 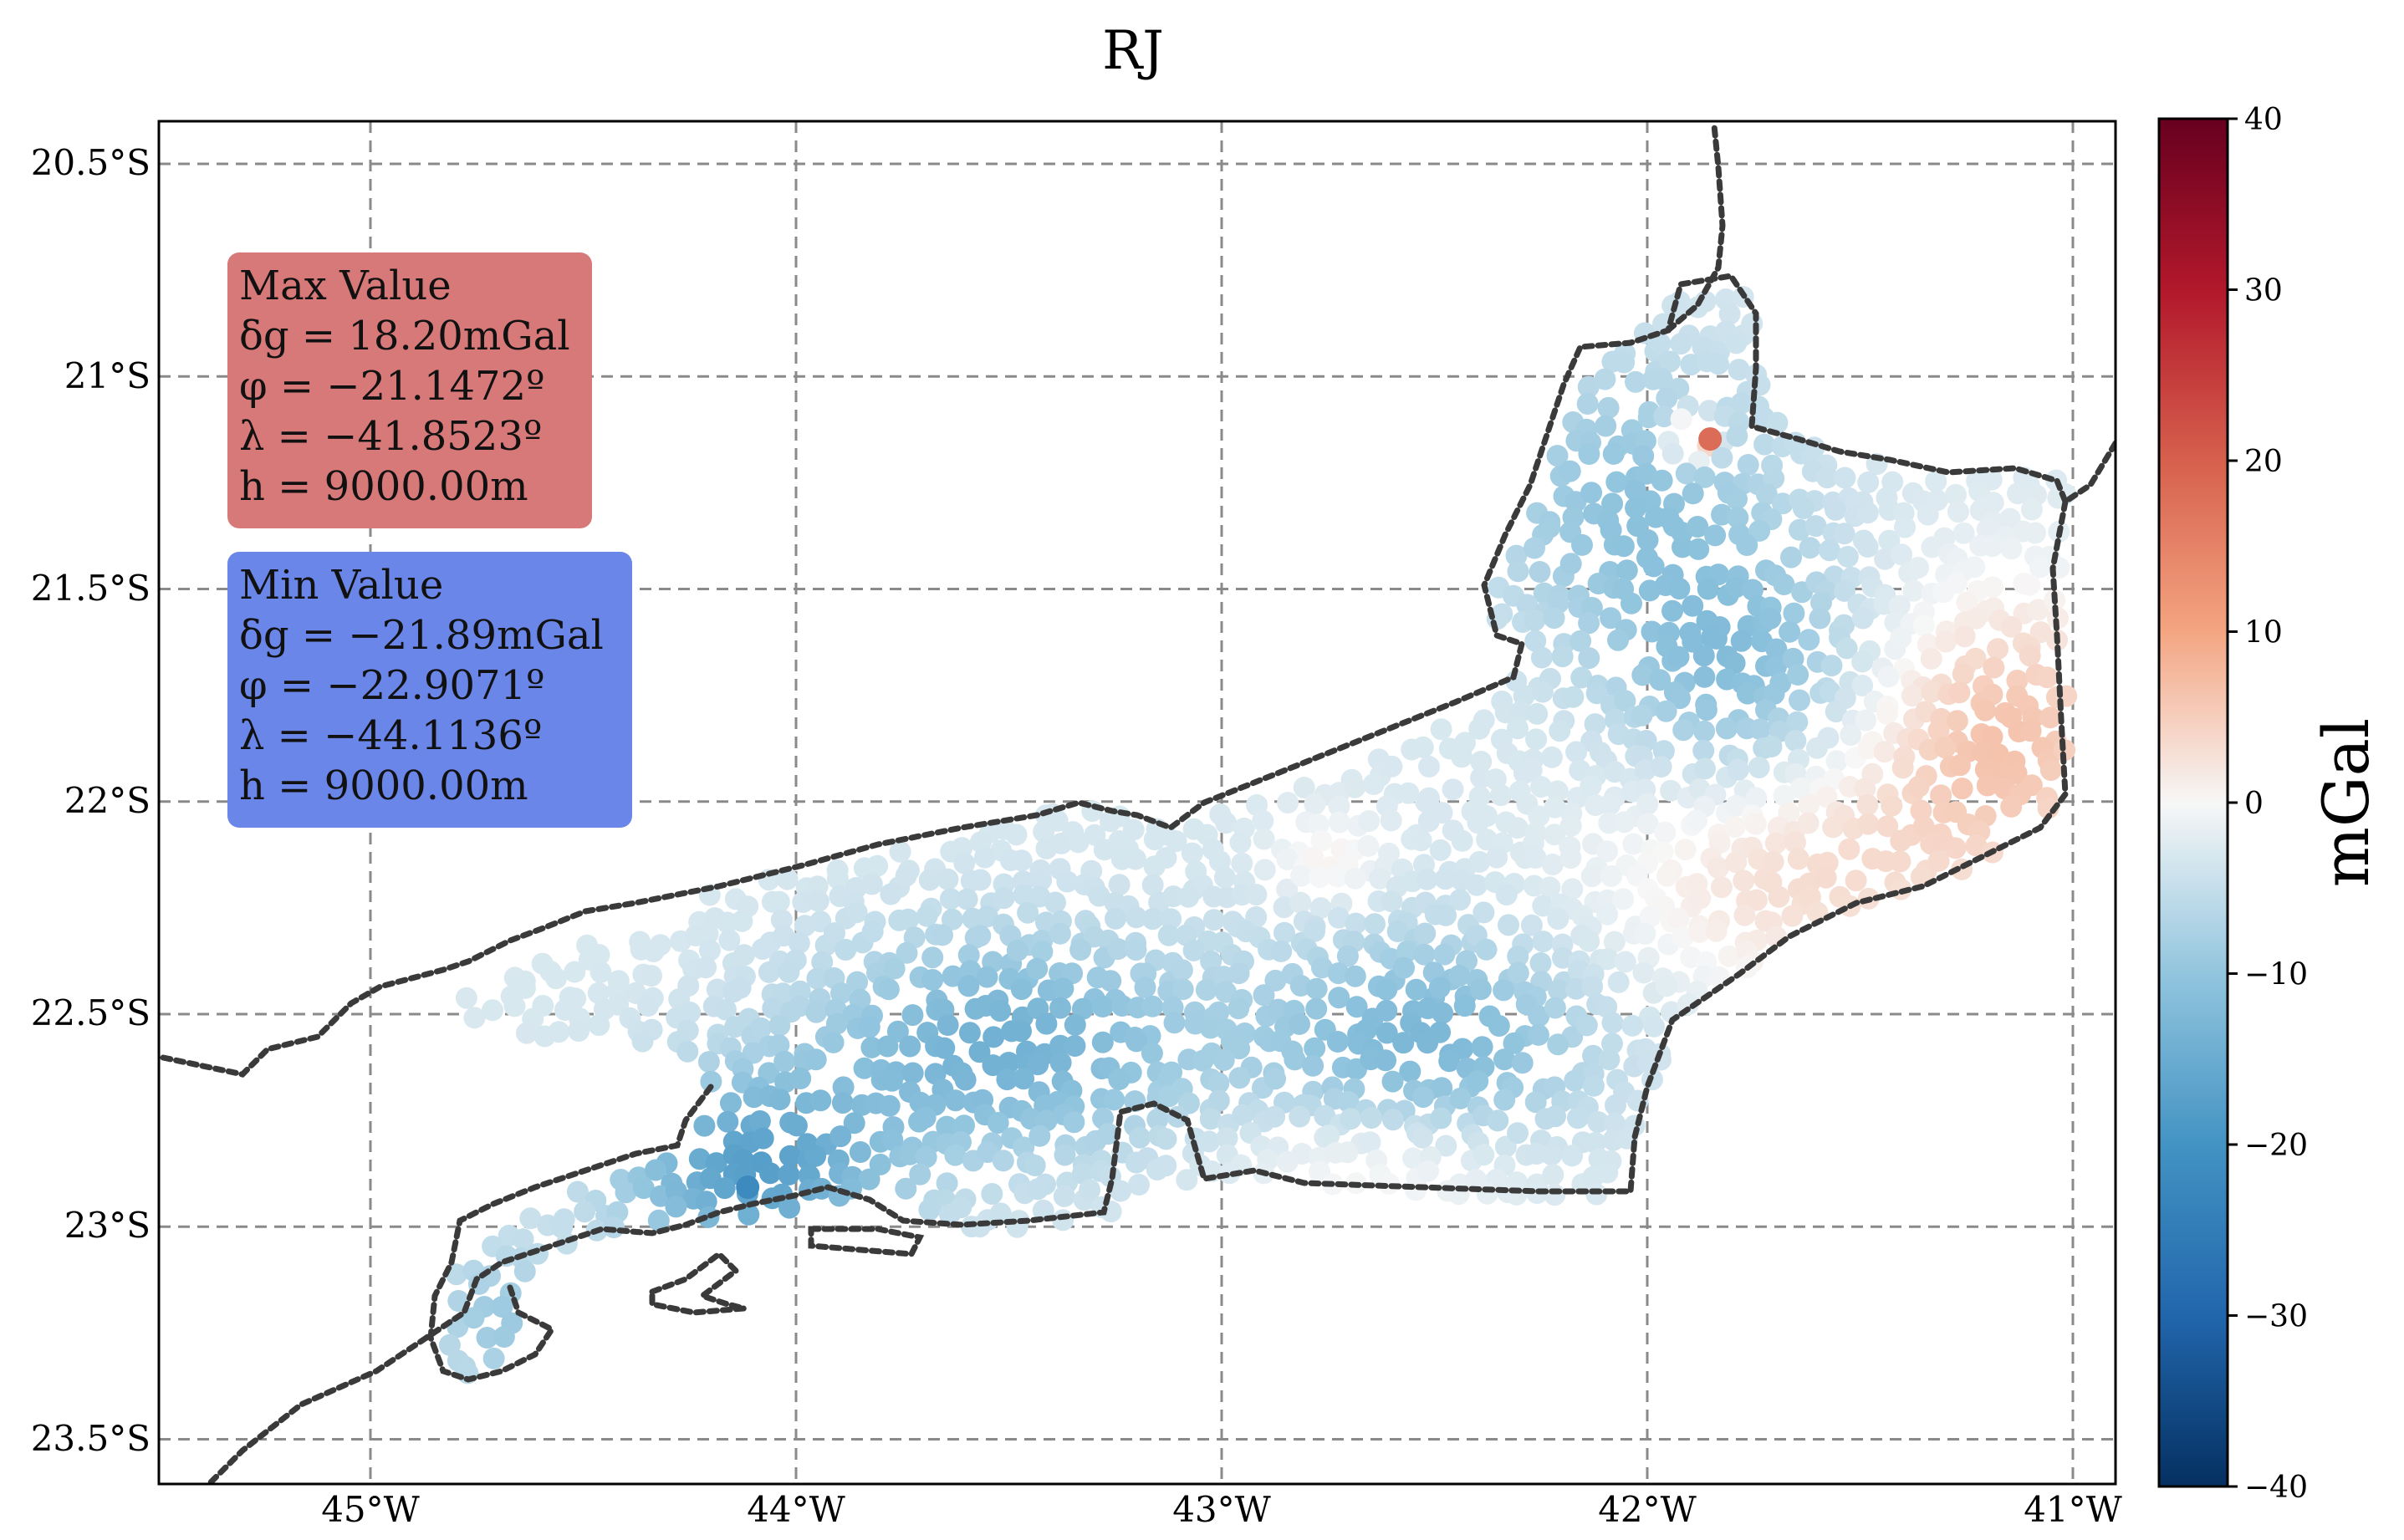 I want to click on chart-title: RJ, so click(x=1133, y=51).